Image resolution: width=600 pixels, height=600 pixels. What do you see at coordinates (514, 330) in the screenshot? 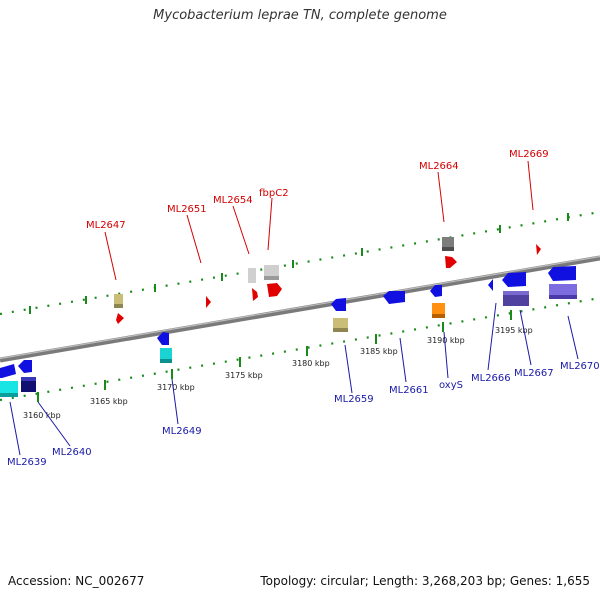
I see `tick-label: 3195 kbp` at bounding box center [514, 330].